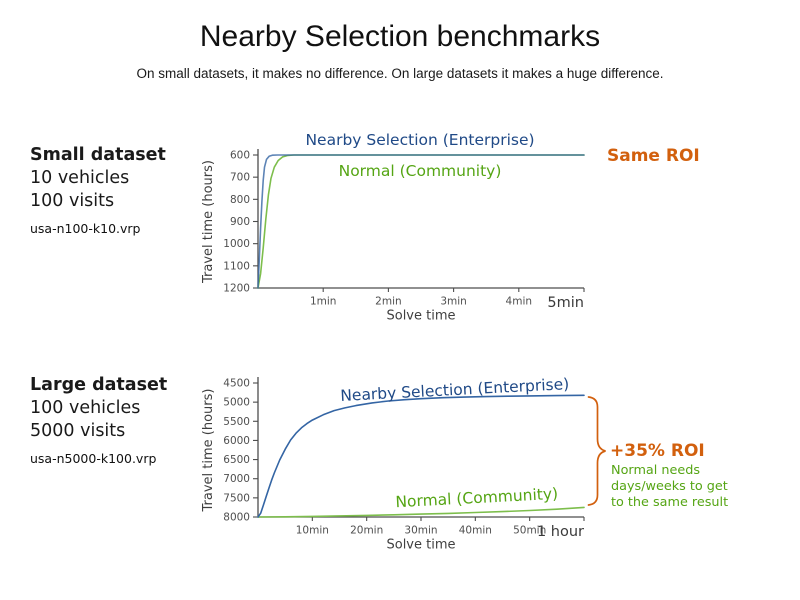 This screenshot has height=600, width=800. Describe the element at coordinates (78, 431) in the screenshot. I see `large-dataset-visits: 5000 visits` at that location.